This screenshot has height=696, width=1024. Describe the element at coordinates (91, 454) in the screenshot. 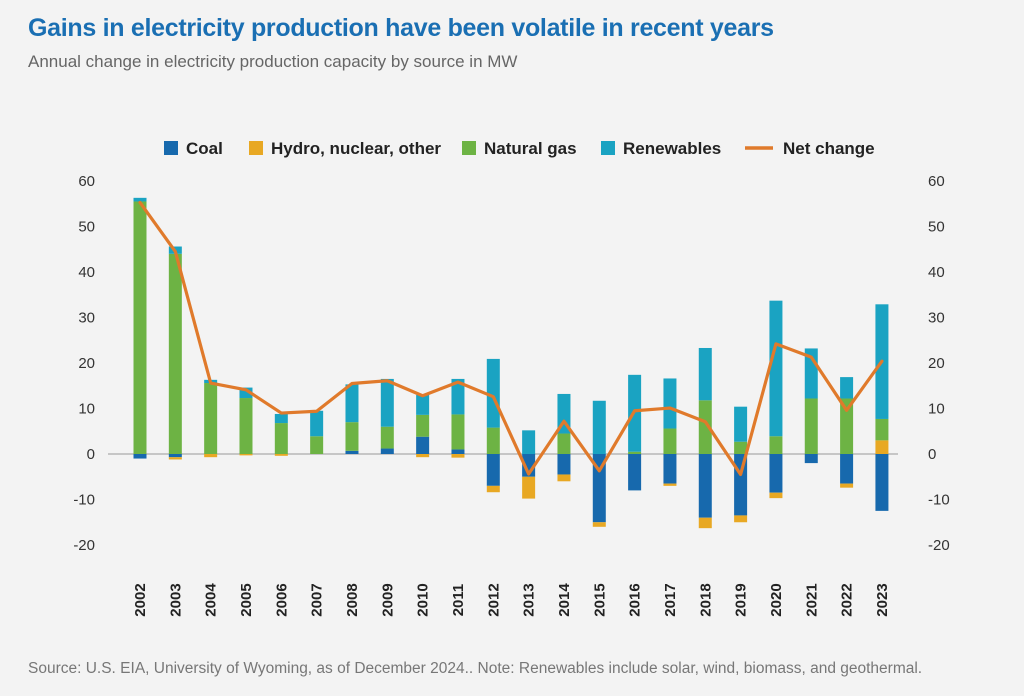

I see `y-tick-left: 0` at that location.